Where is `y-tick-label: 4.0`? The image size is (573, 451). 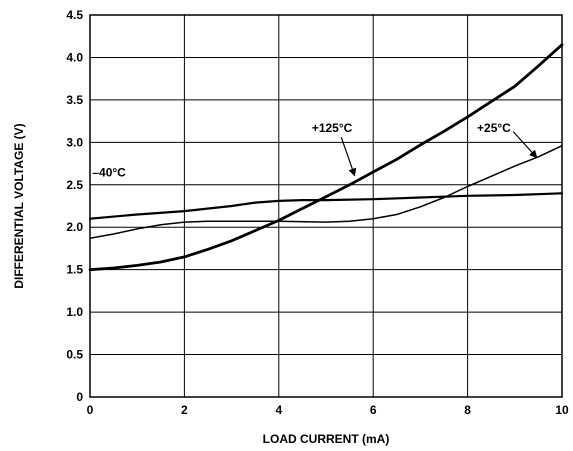
y-tick-label: 4.0 is located at coordinates (74, 57).